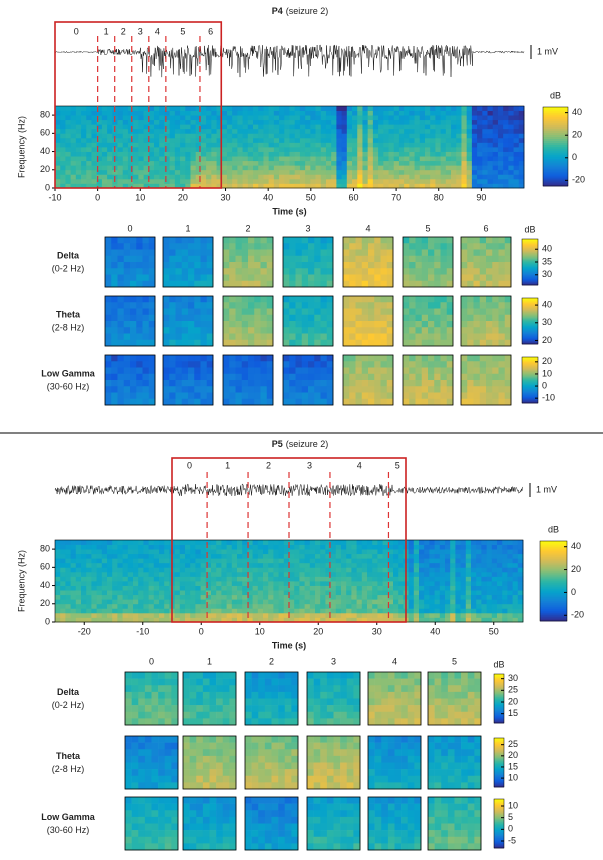 Image resolution: width=603 pixels, height=860 pixels. Describe the element at coordinates (268, 197) in the screenshot. I see `x-tick-label: 40` at that location.